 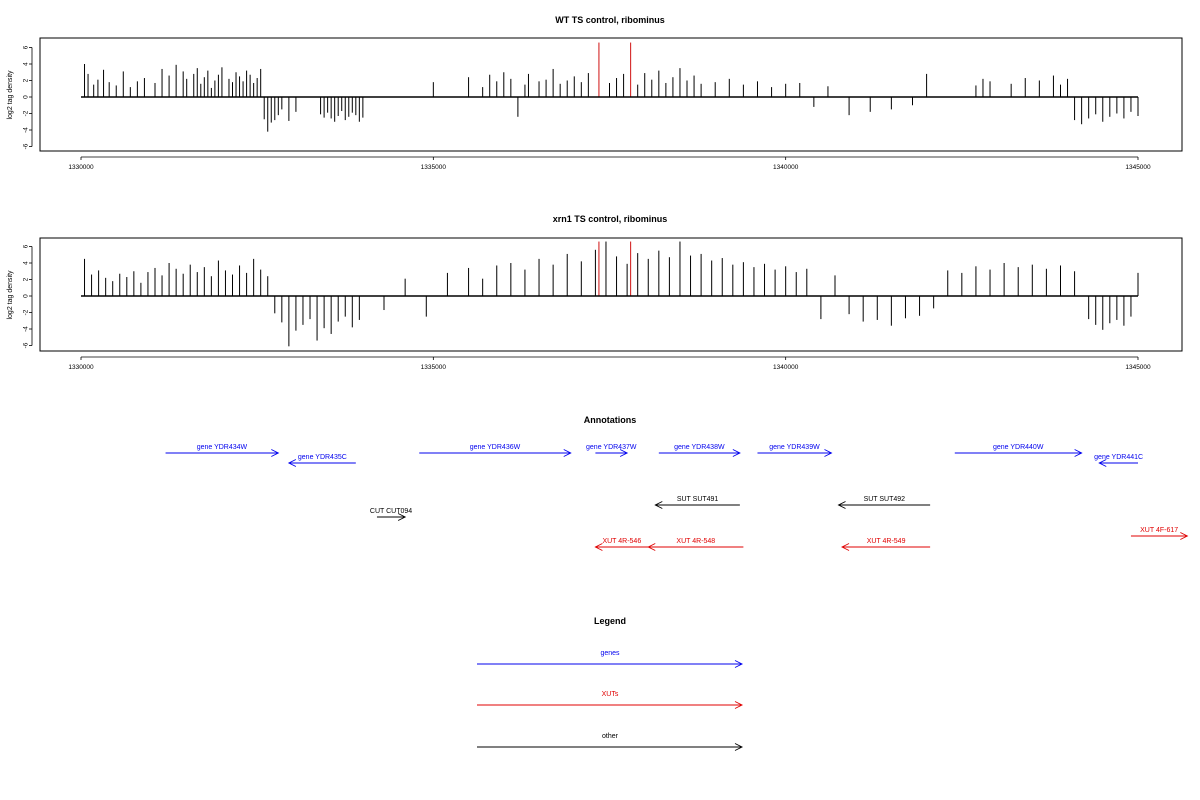 I want to click on annotation-arrow: SUT SUT492, so click(x=884, y=502).